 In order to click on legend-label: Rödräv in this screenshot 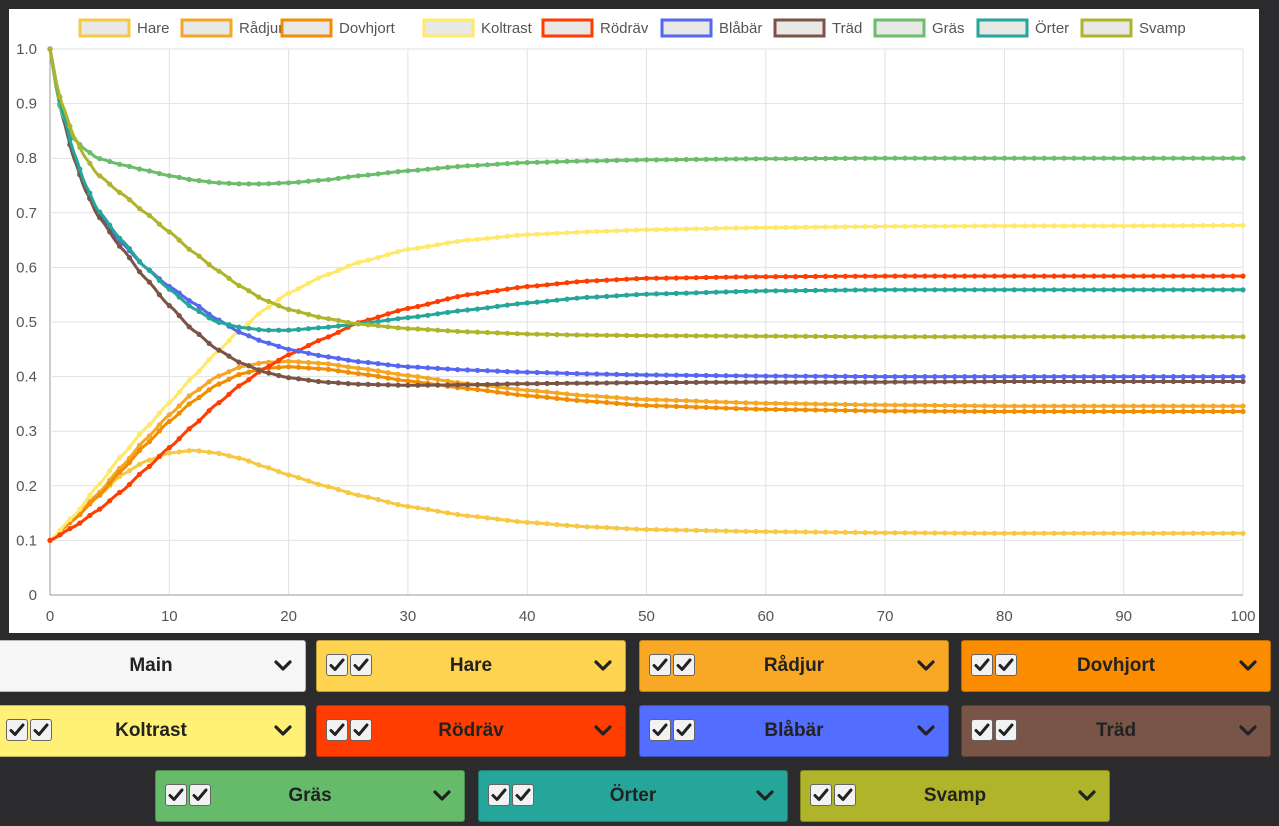, I will do `click(624, 28)`.